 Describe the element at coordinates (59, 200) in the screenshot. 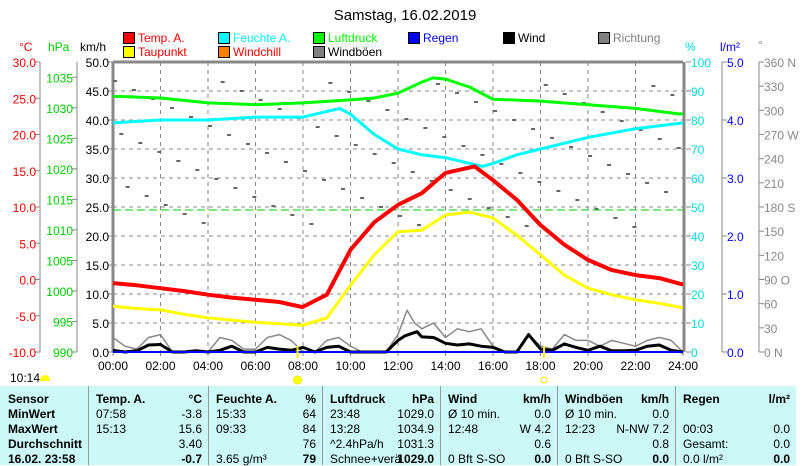

I see `pressure-tick-label: 1015` at that location.